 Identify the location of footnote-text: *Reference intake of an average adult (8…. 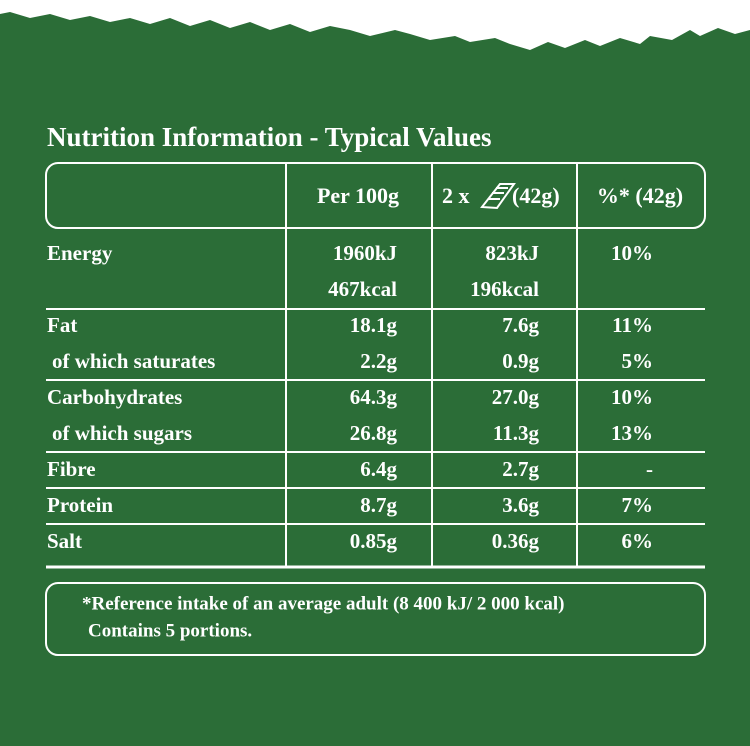
(323, 603).